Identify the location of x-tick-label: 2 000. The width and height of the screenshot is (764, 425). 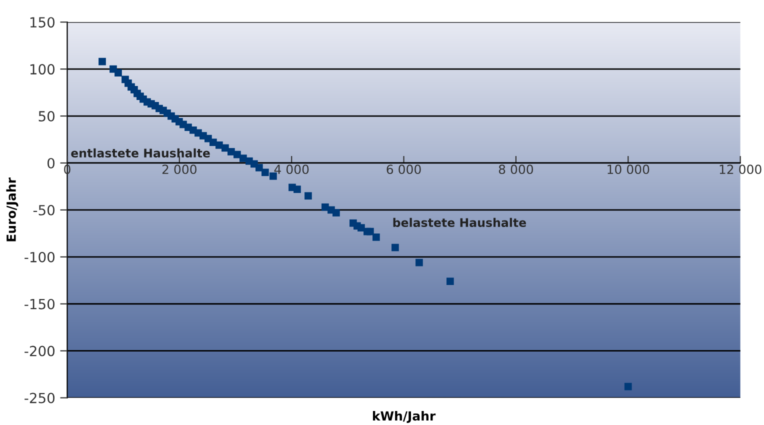
(179, 169).